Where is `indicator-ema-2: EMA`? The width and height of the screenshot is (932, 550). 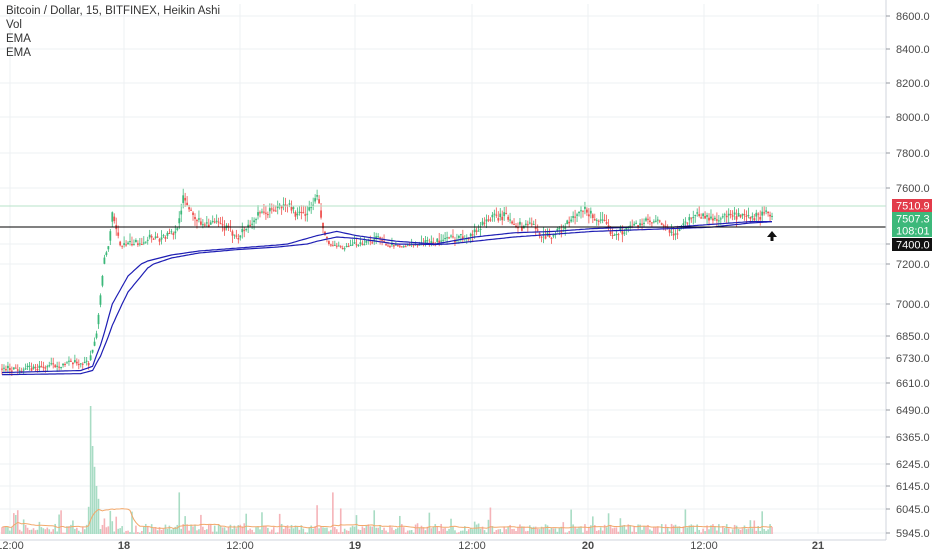
indicator-ema-2: EMA is located at coordinates (18, 53).